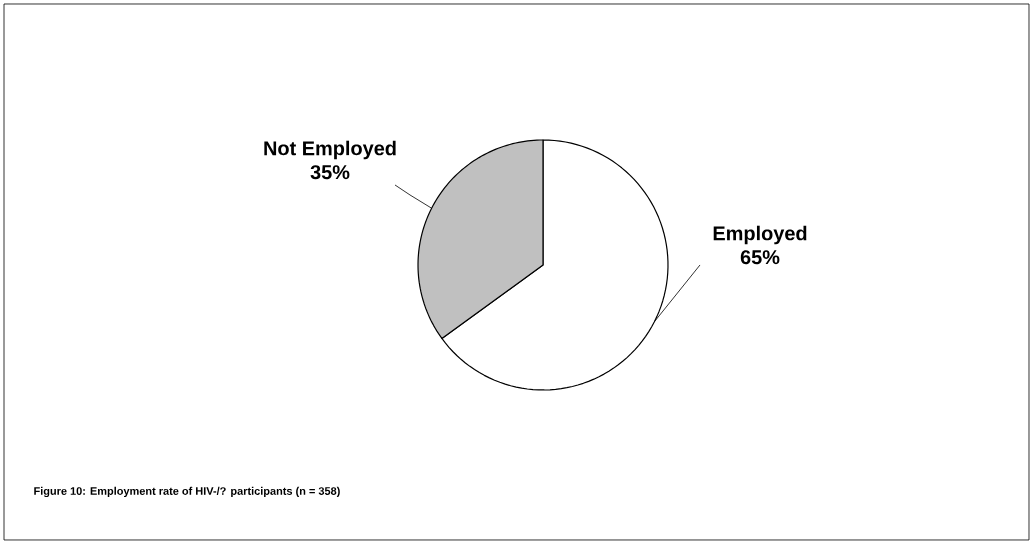 This screenshot has height=544, width=1033. Describe the element at coordinates (330, 150) in the screenshot. I see `slice-label: Not Employed` at that location.